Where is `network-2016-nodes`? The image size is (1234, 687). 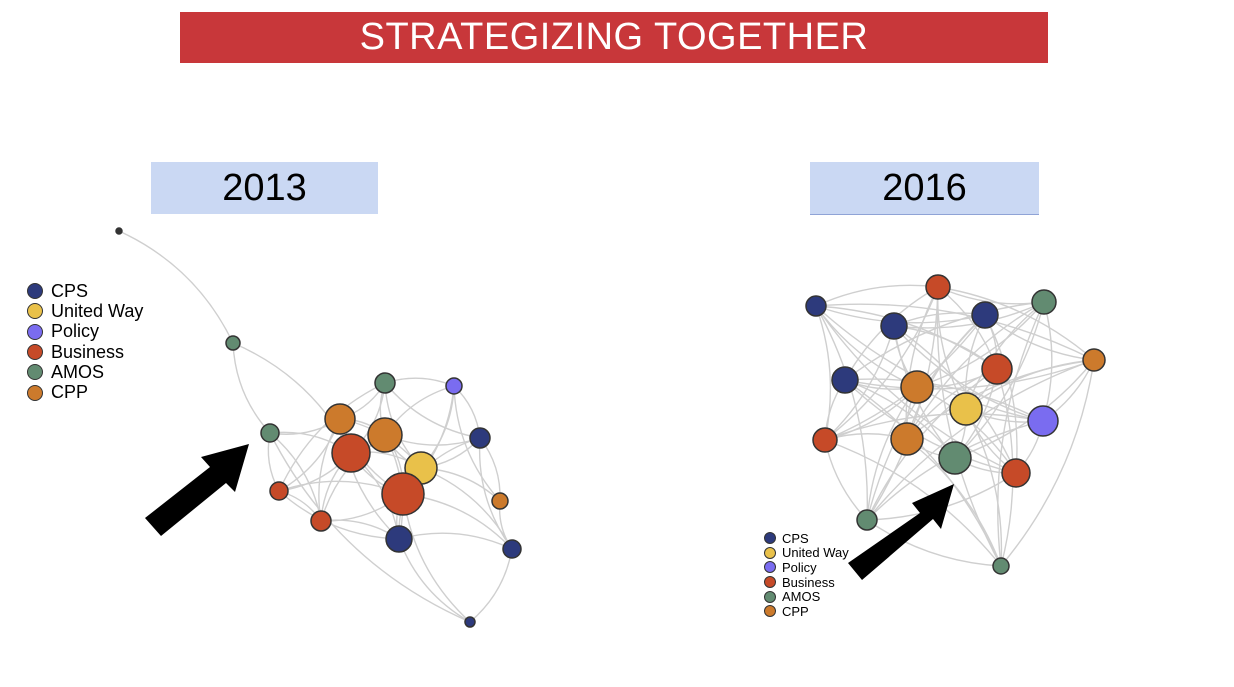 network-2016-nodes is located at coordinates (955, 424).